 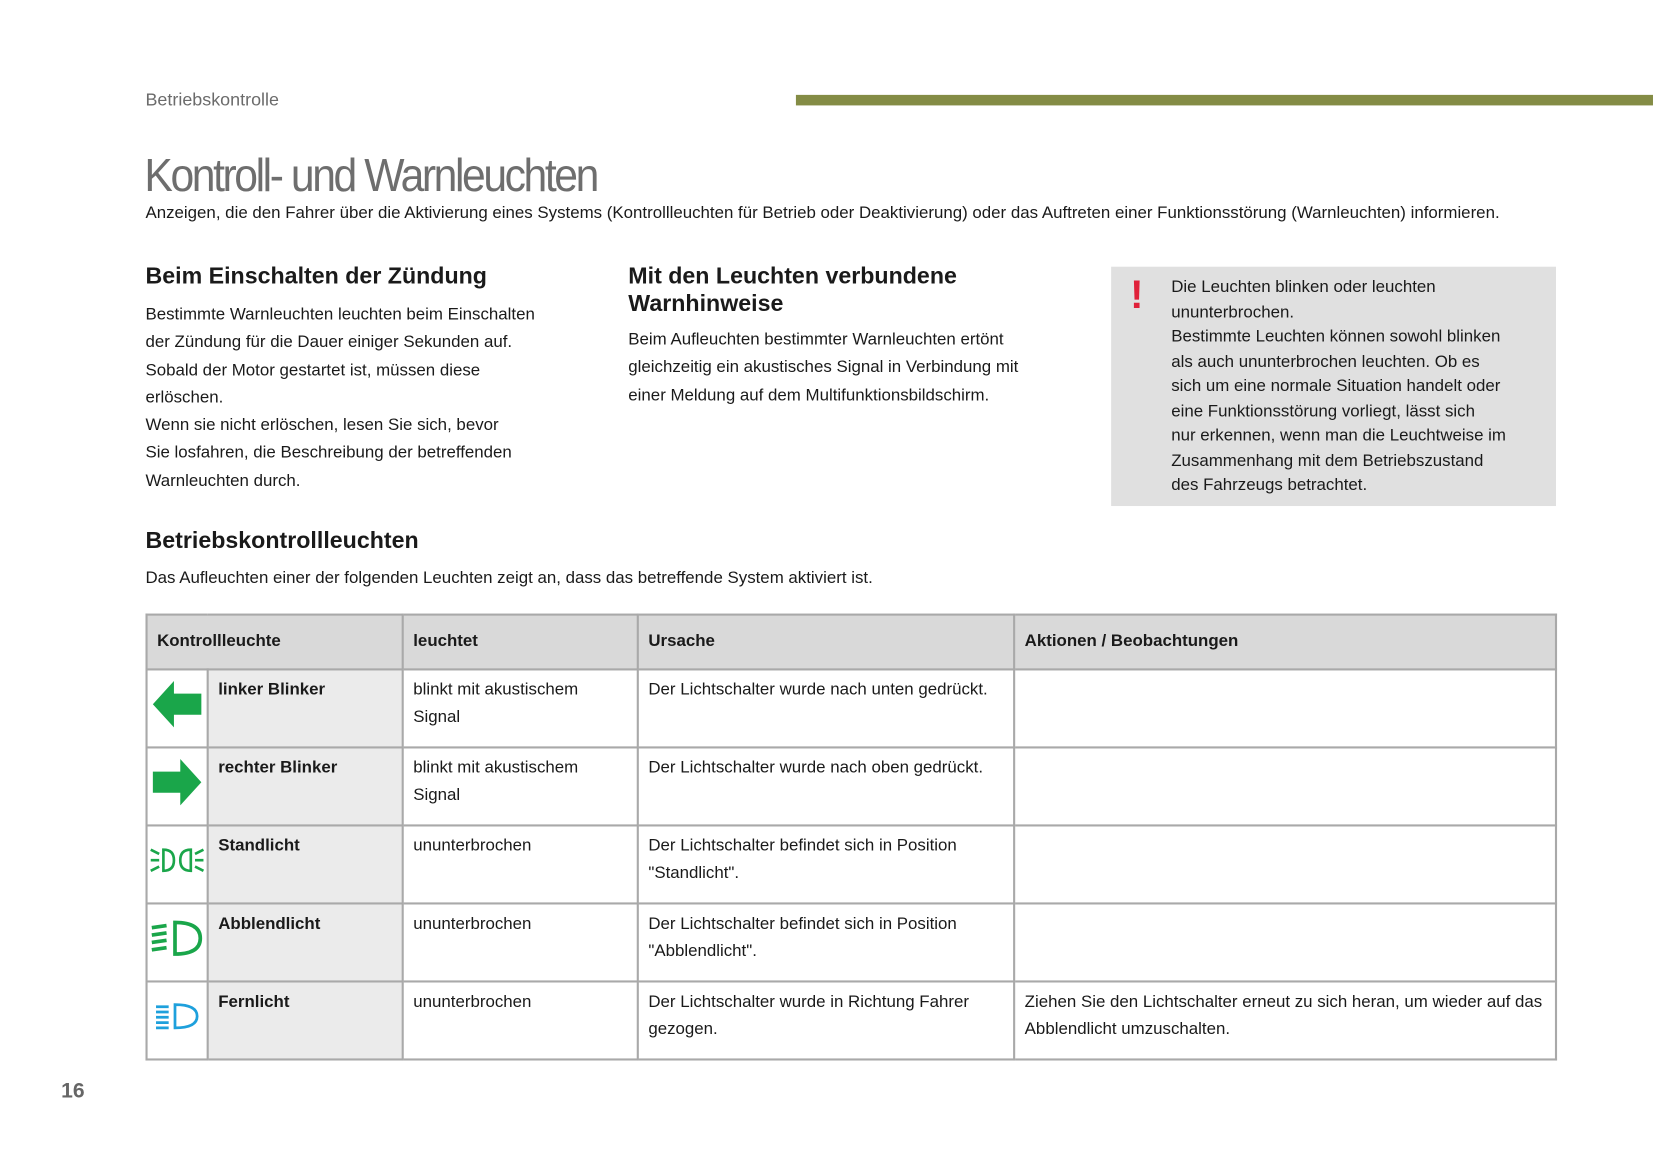 What do you see at coordinates (520, 642) in the screenshot?
I see `header-lights: leuchtet` at bounding box center [520, 642].